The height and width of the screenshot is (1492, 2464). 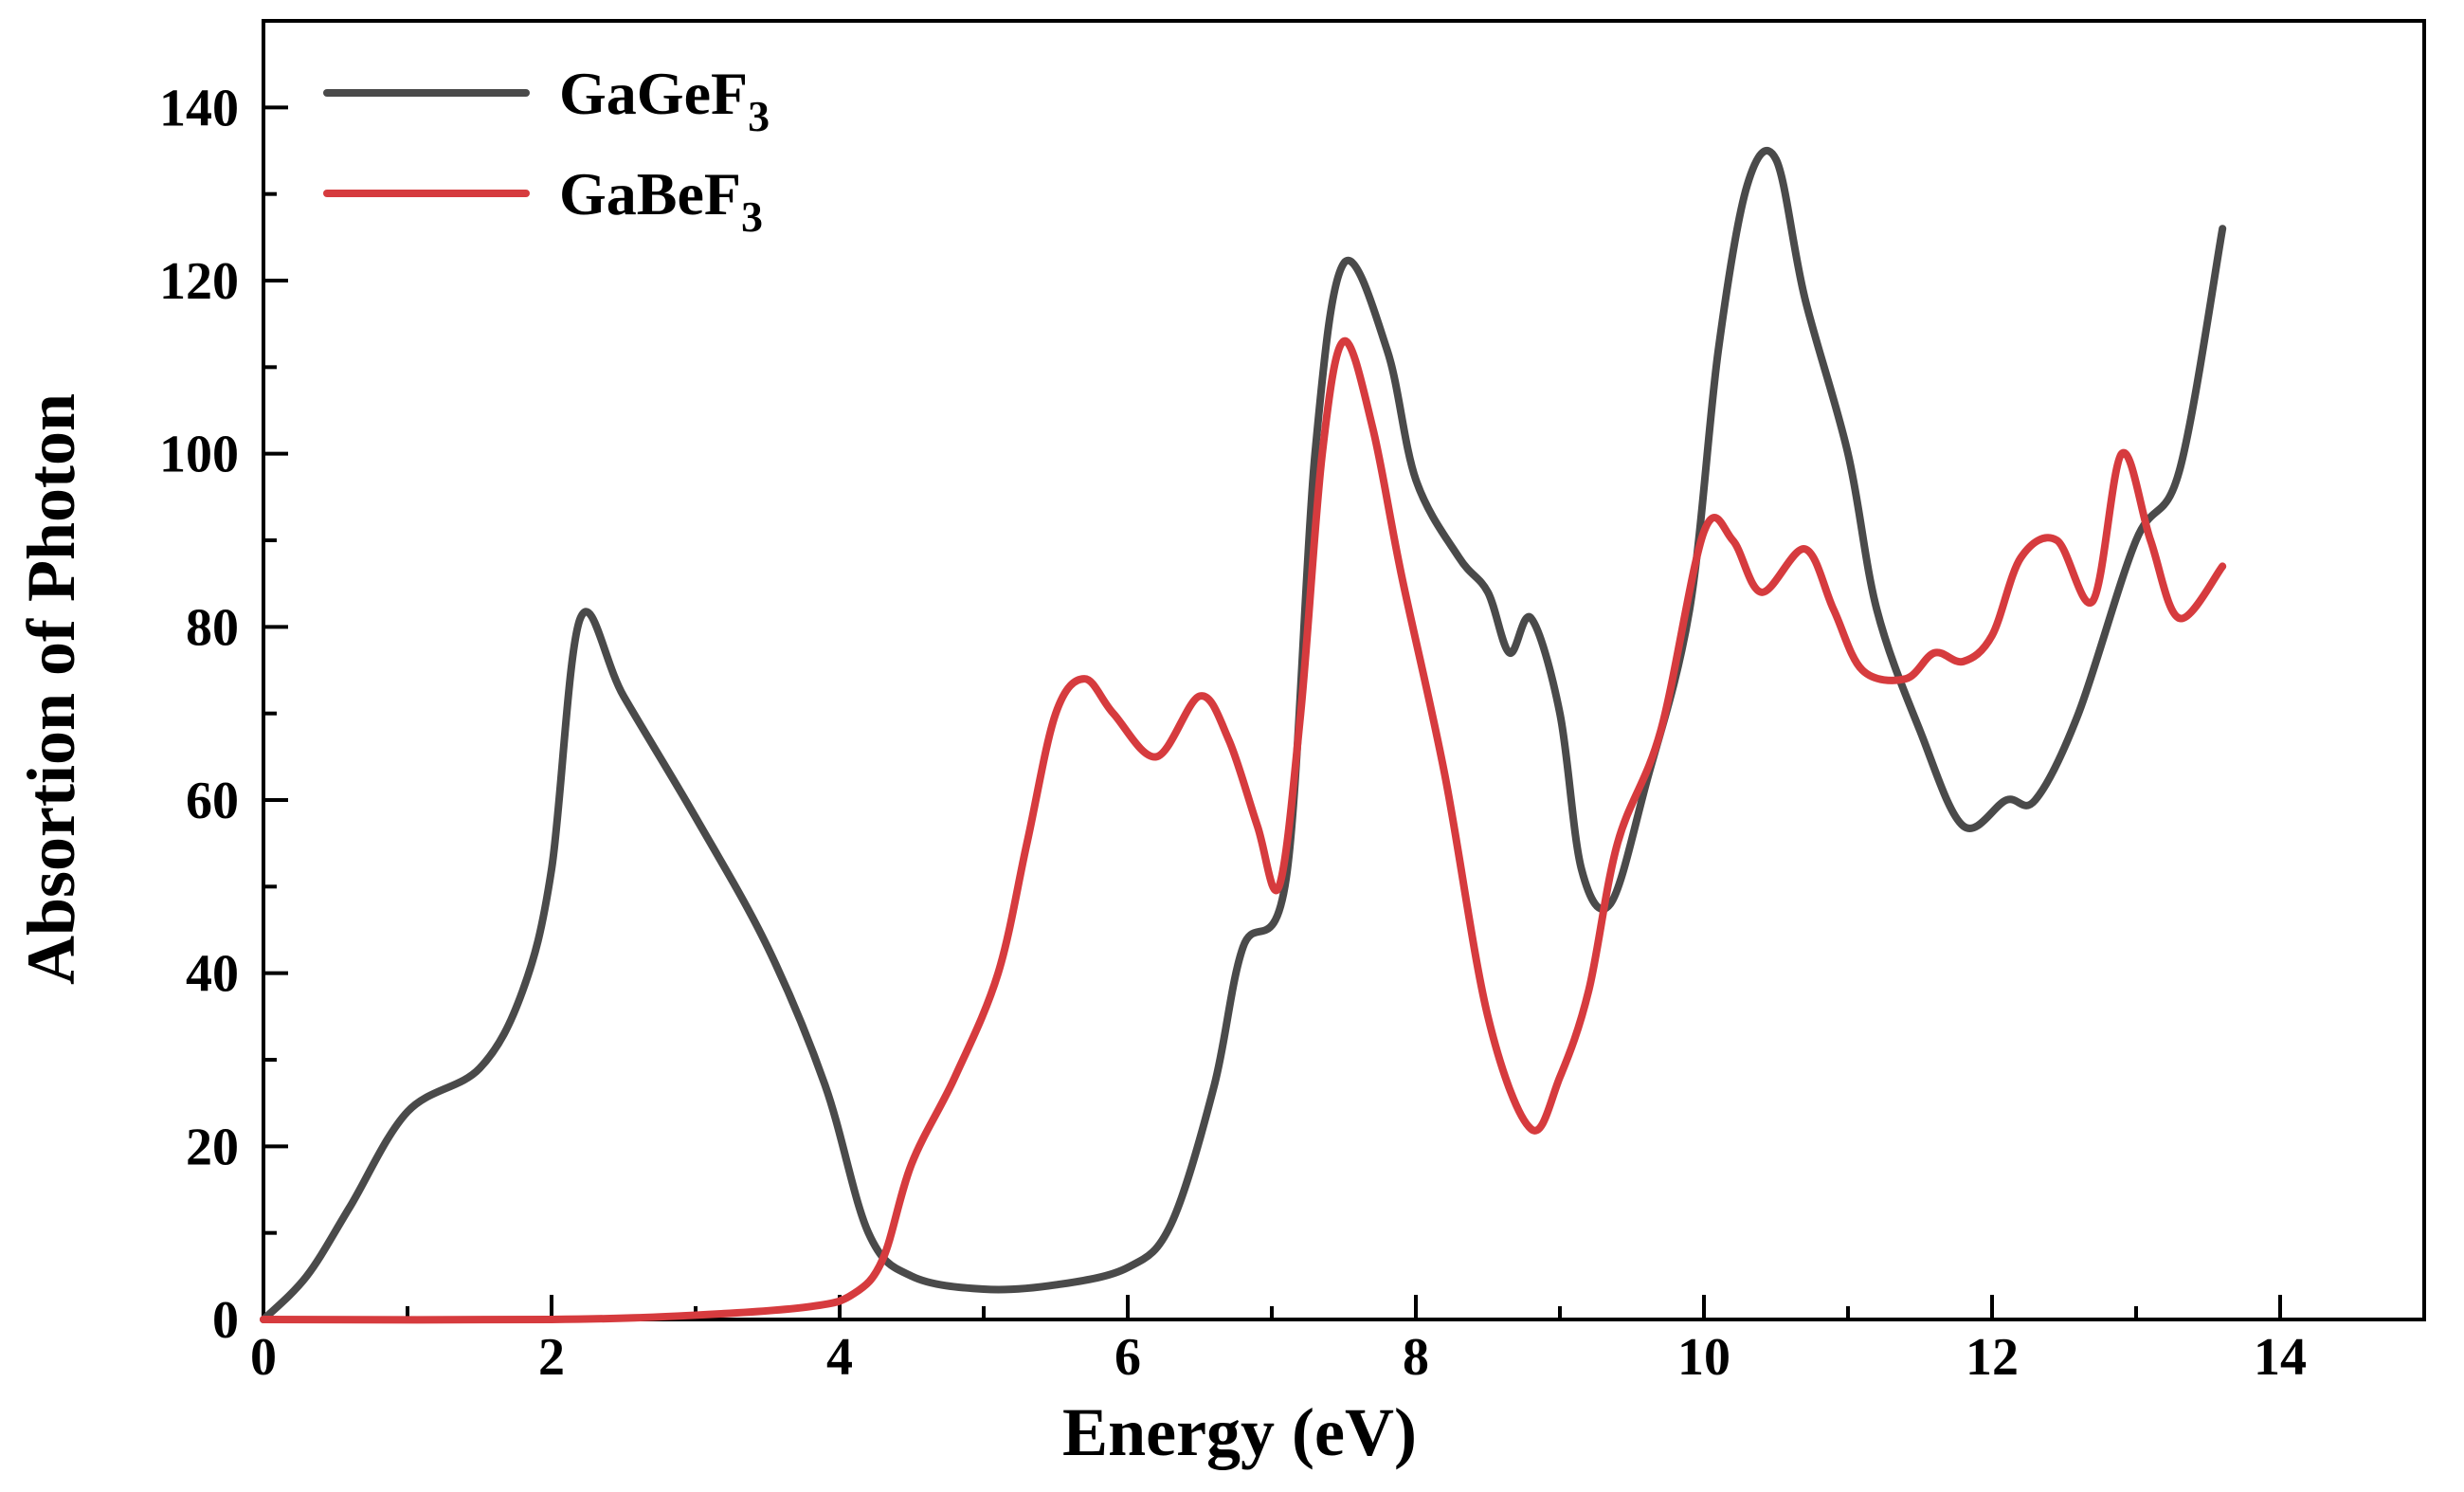 What do you see at coordinates (213, 1147) in the screenshot?
I see `y-tick-label: 20` at bounding box center [213, 1147].